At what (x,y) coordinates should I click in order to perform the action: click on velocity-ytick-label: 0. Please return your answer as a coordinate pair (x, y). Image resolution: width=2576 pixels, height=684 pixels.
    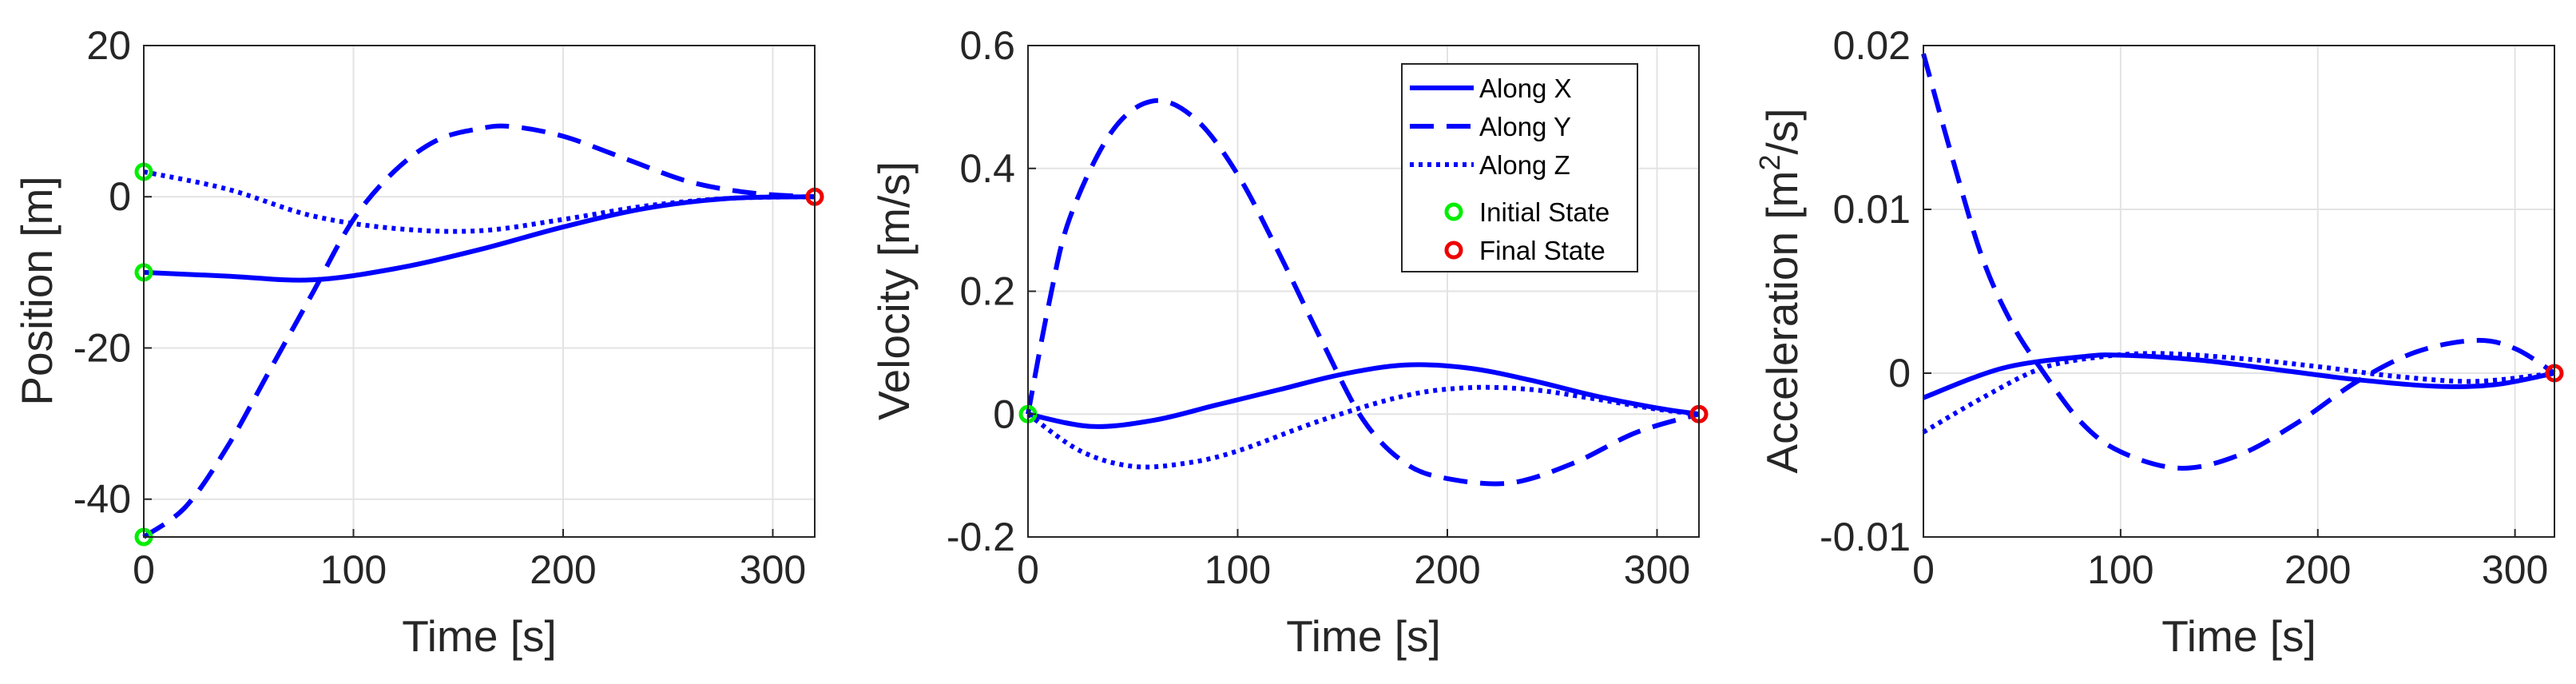
    Looking at the image, I should click on (1004, 414).